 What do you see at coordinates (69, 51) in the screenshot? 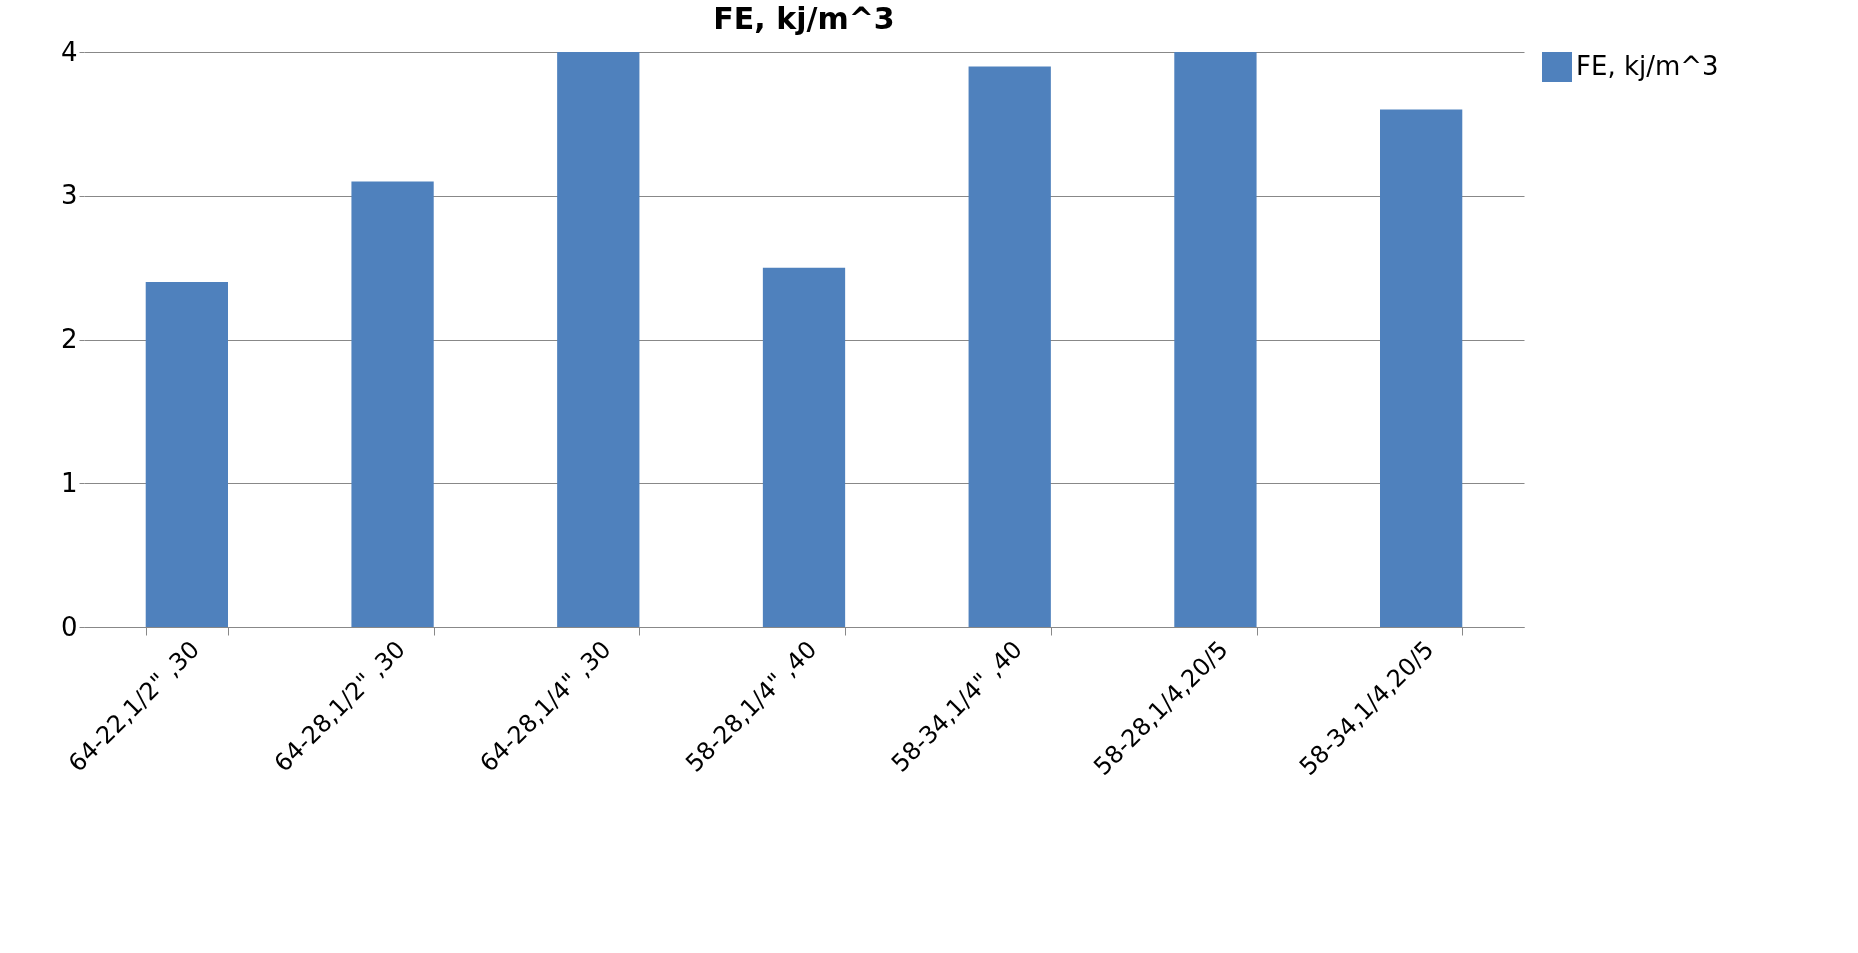
I see `y-tick-label: 4` at bounding box center [69, 51].